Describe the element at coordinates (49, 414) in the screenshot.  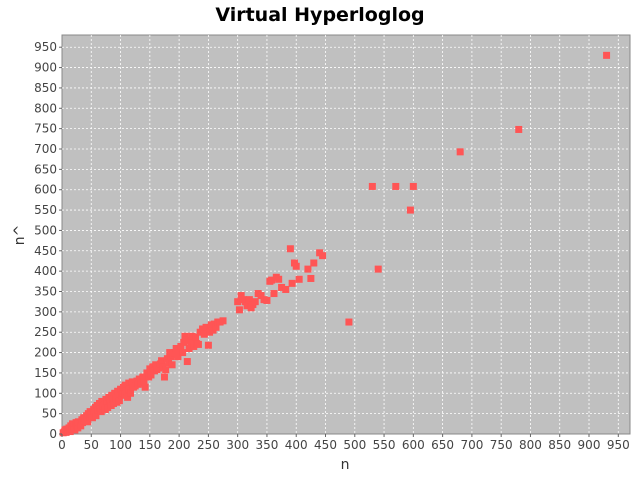
I see `y-tick-label: 50` at that location.